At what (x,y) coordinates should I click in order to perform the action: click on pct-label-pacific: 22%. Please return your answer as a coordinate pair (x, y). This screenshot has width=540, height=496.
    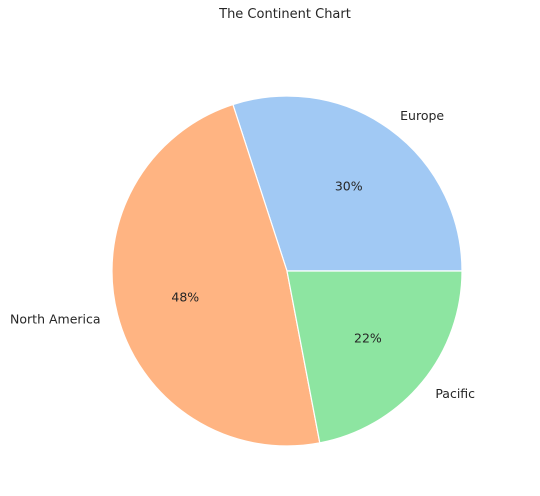
    Looking at the image, I should click on (368, 337).